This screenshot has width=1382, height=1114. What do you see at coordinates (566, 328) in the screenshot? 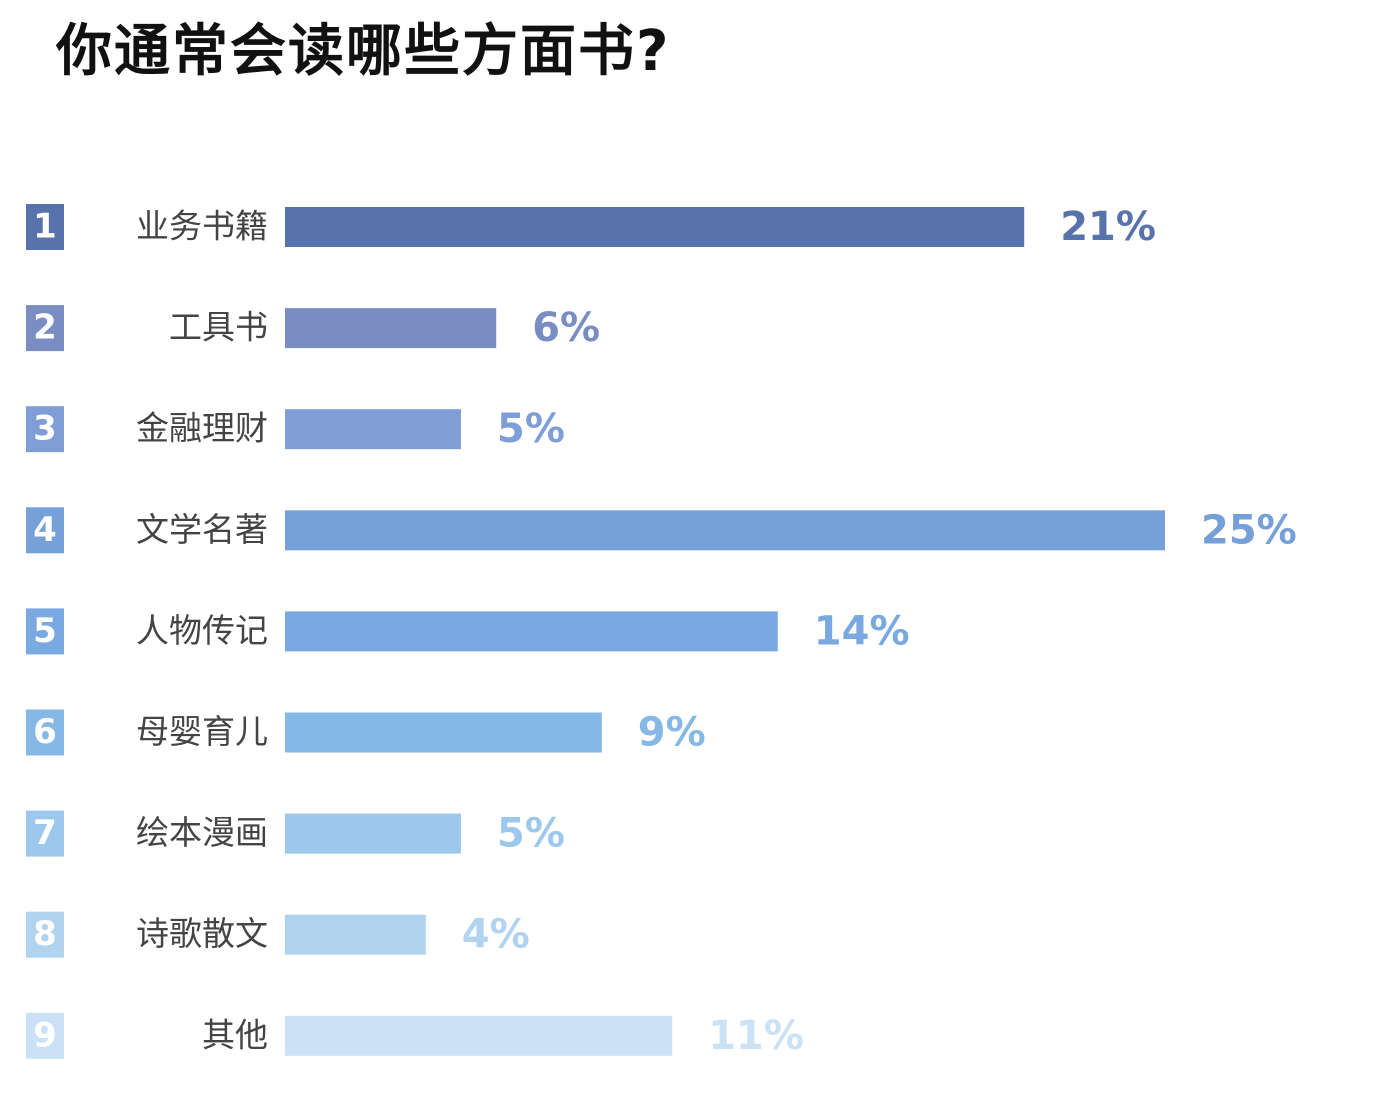
I see `value-label: 6%` at bounding box center [566, 328].